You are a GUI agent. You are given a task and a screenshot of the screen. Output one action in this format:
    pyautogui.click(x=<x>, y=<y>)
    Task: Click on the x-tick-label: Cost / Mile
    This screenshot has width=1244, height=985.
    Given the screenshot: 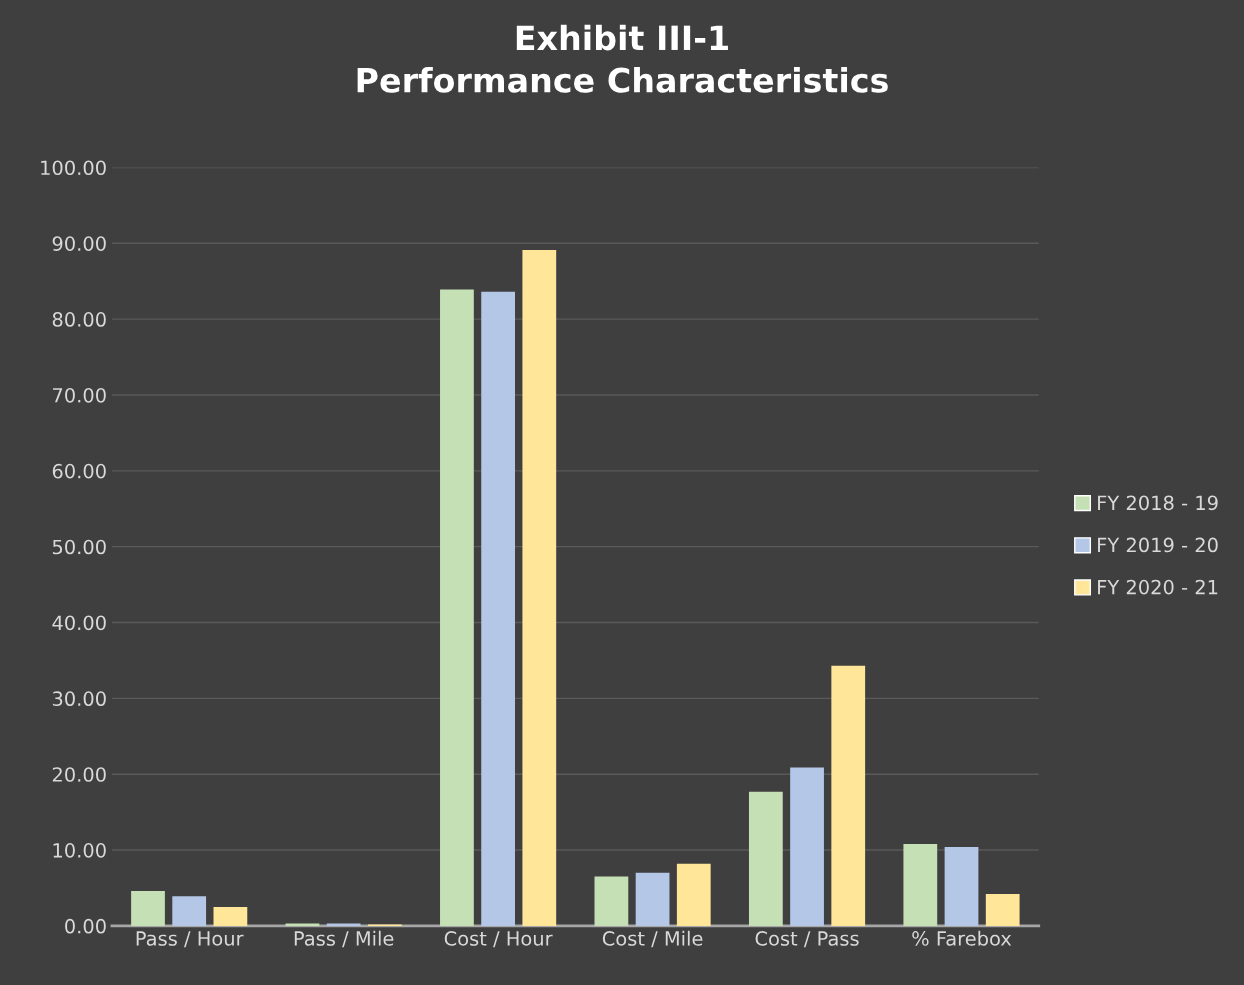 What is the action you would take?
    pyautogui.click(x=652, y=939)
    